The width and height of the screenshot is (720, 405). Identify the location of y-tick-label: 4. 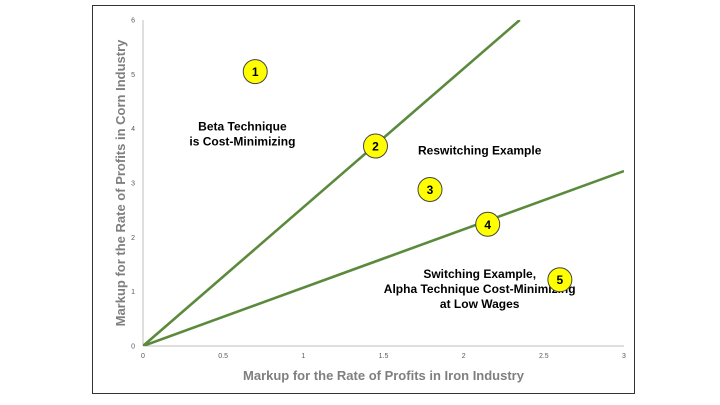
(133, 129).